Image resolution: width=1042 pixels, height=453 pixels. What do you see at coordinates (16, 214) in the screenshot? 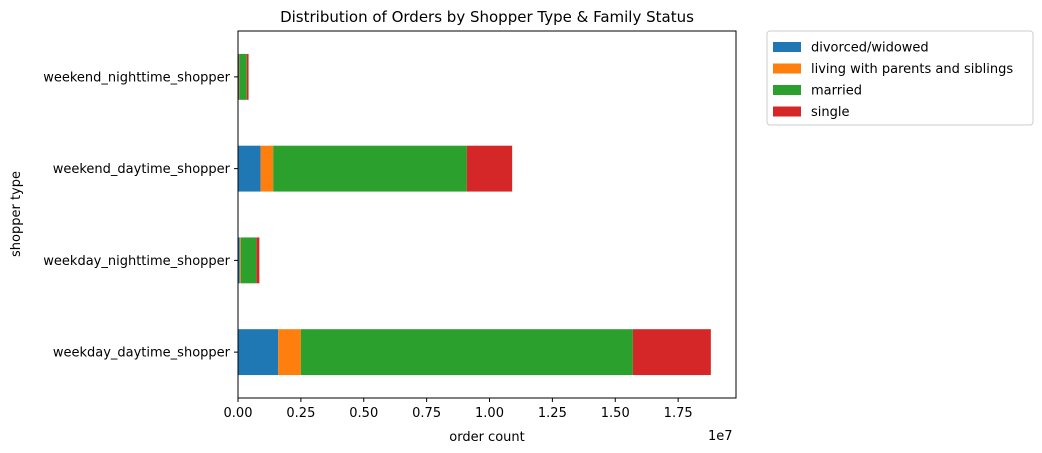
I see `y-axis-label: shopper type` at bounding box center [16, 214].